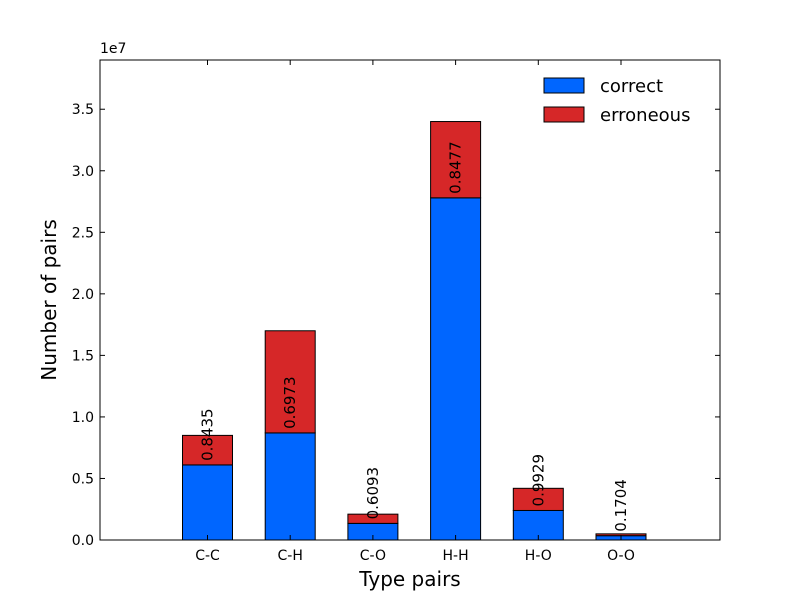 The image size is (800, 600). I want to click on legend-swatch-correct, so click(564, 85).